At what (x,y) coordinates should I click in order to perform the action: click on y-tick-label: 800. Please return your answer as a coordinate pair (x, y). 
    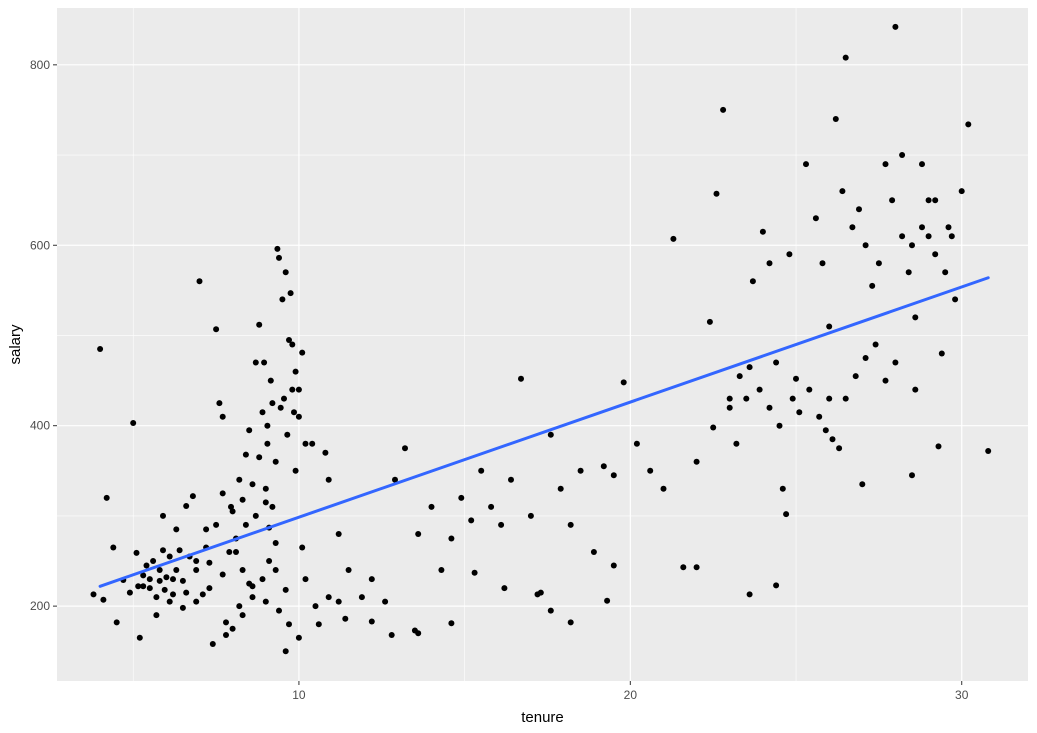
    Looking at the image, I should click on (40, 65).